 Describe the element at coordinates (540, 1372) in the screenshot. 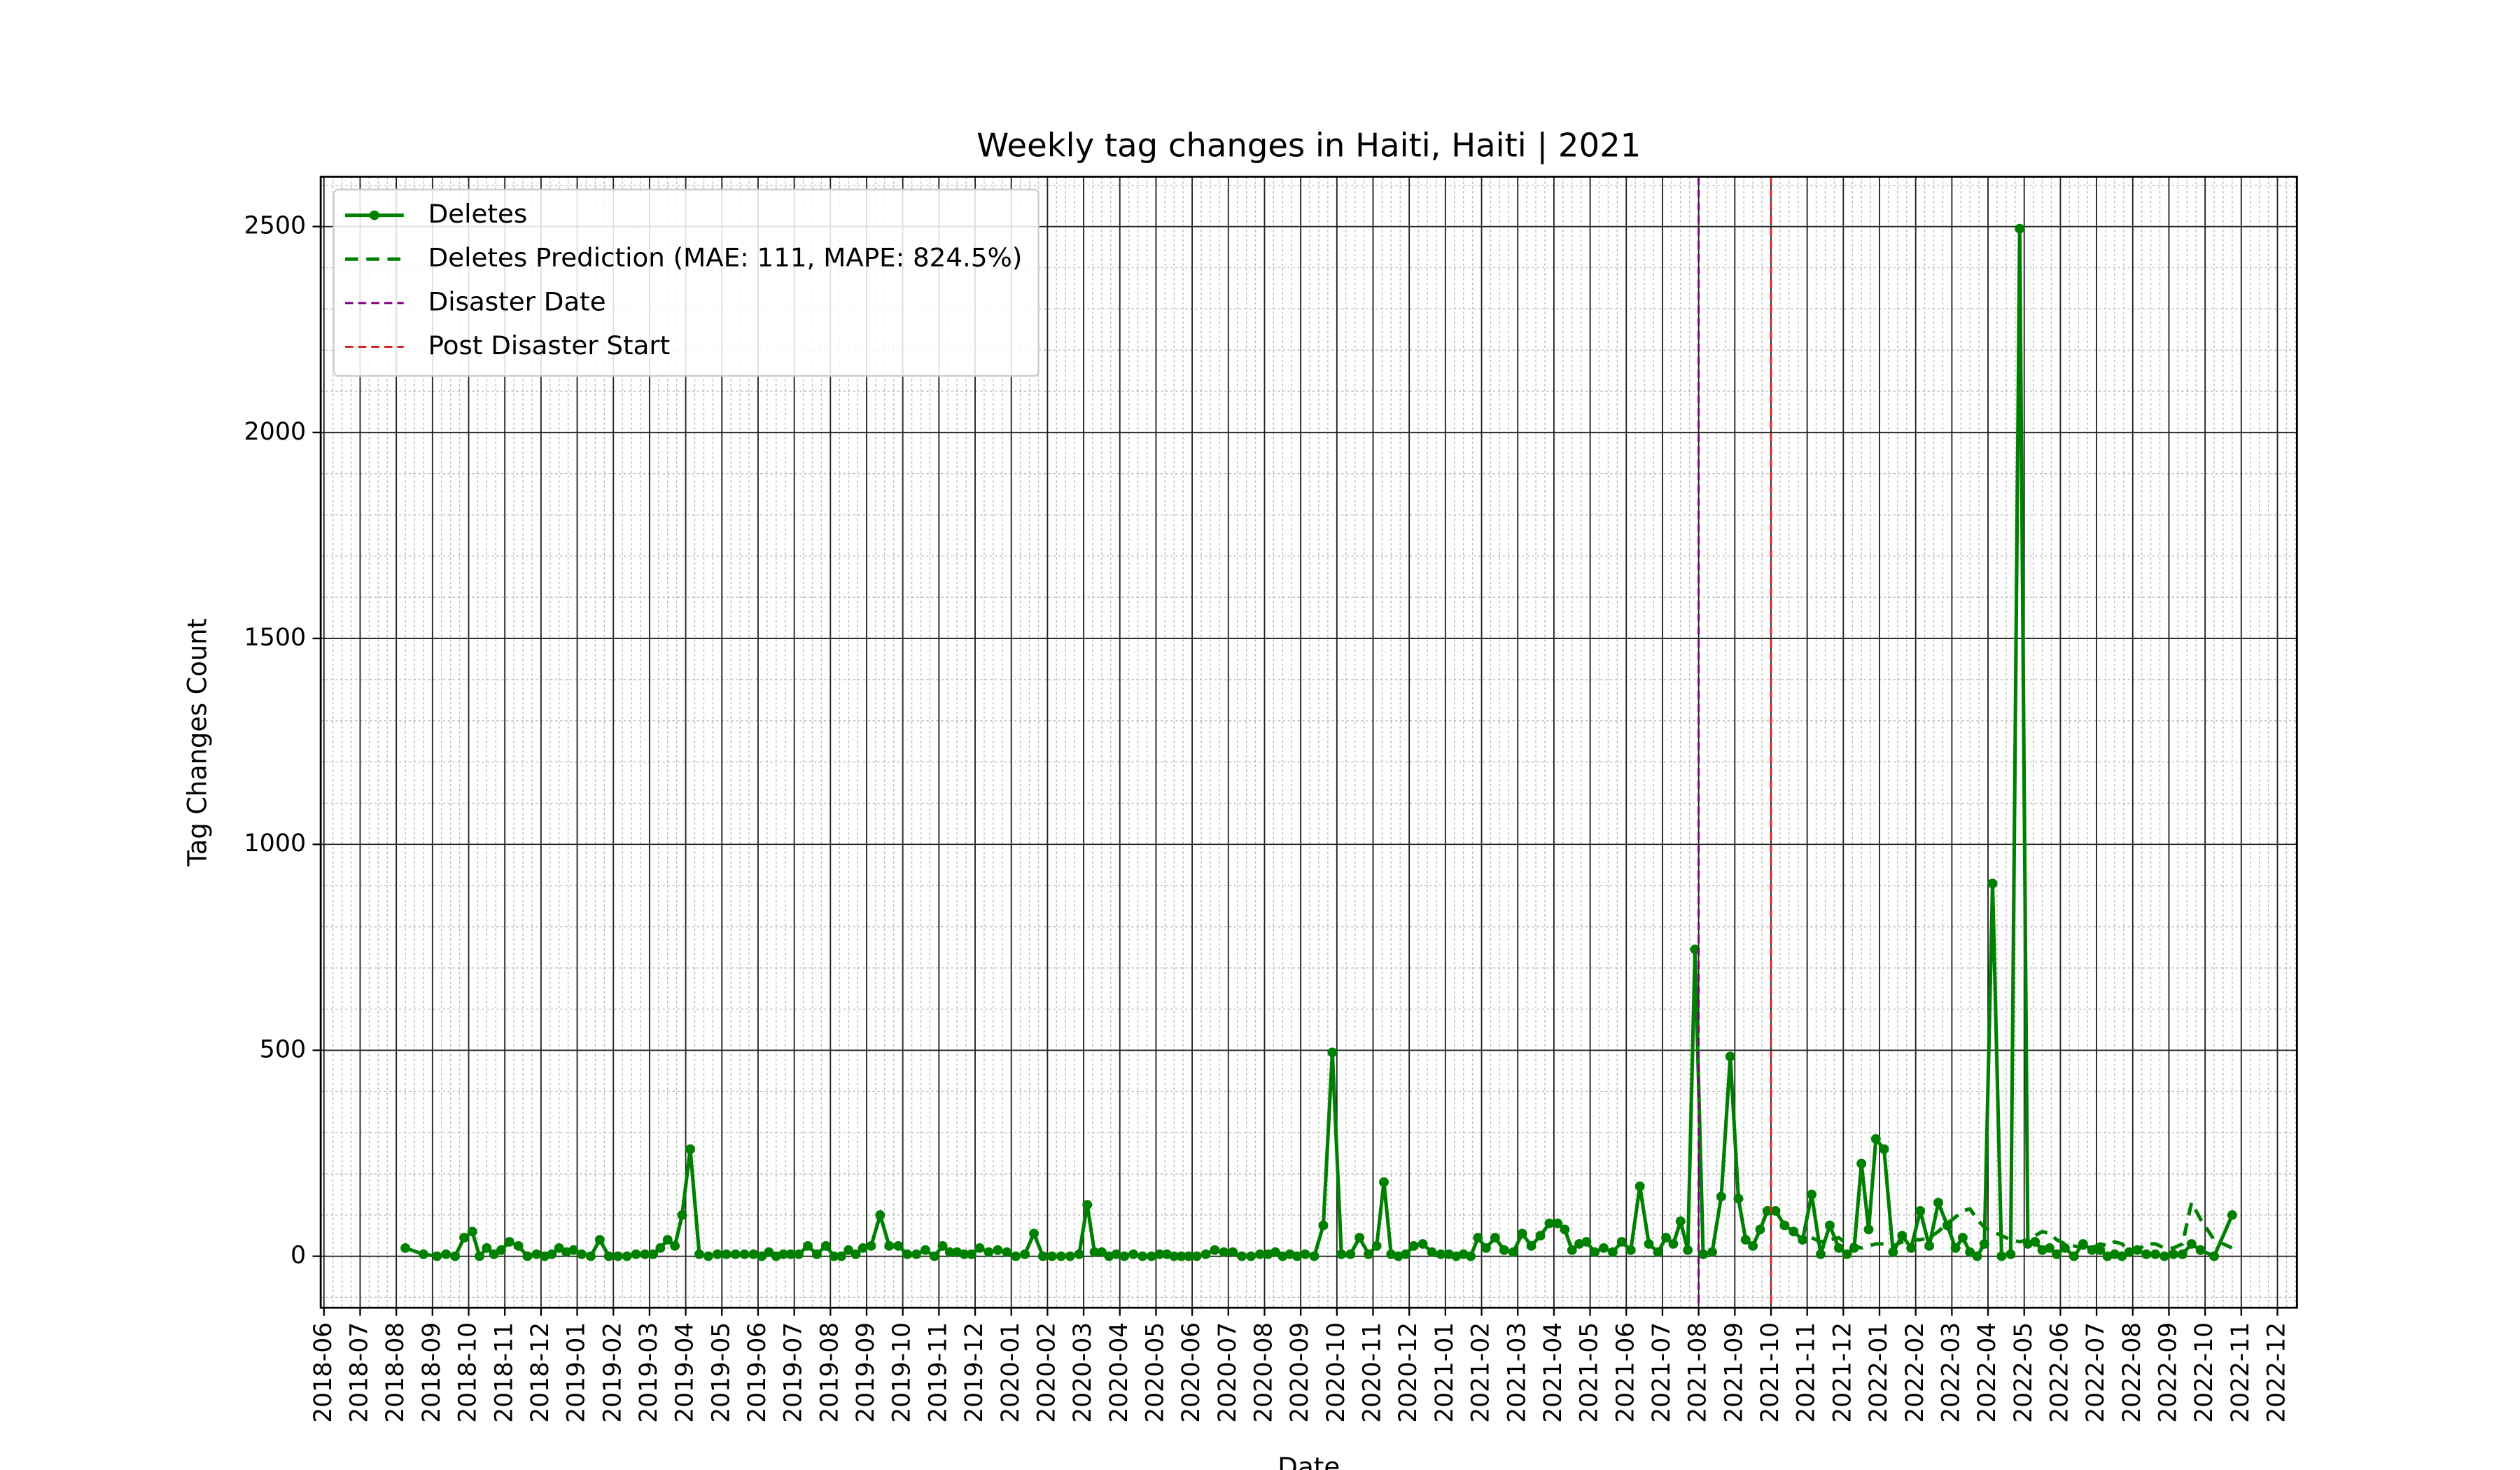

I see `x-tick-label: 2018-12` at that location.